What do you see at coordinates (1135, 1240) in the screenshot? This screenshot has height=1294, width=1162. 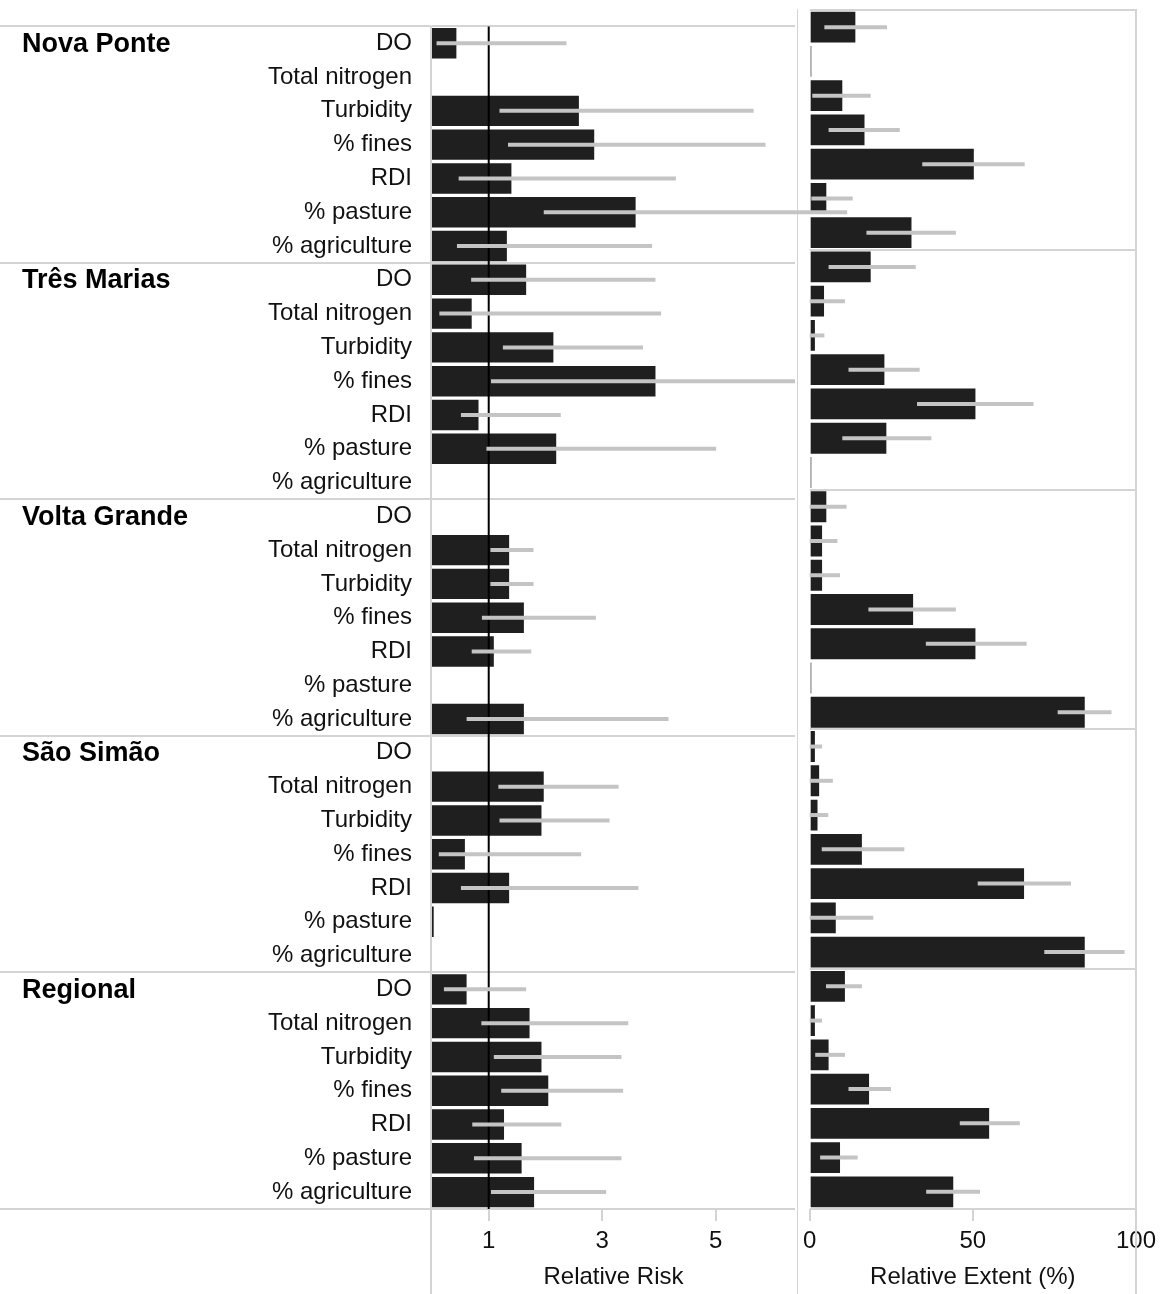 I see `x-tick-label: 100` at bounding box center [1135, 1240].